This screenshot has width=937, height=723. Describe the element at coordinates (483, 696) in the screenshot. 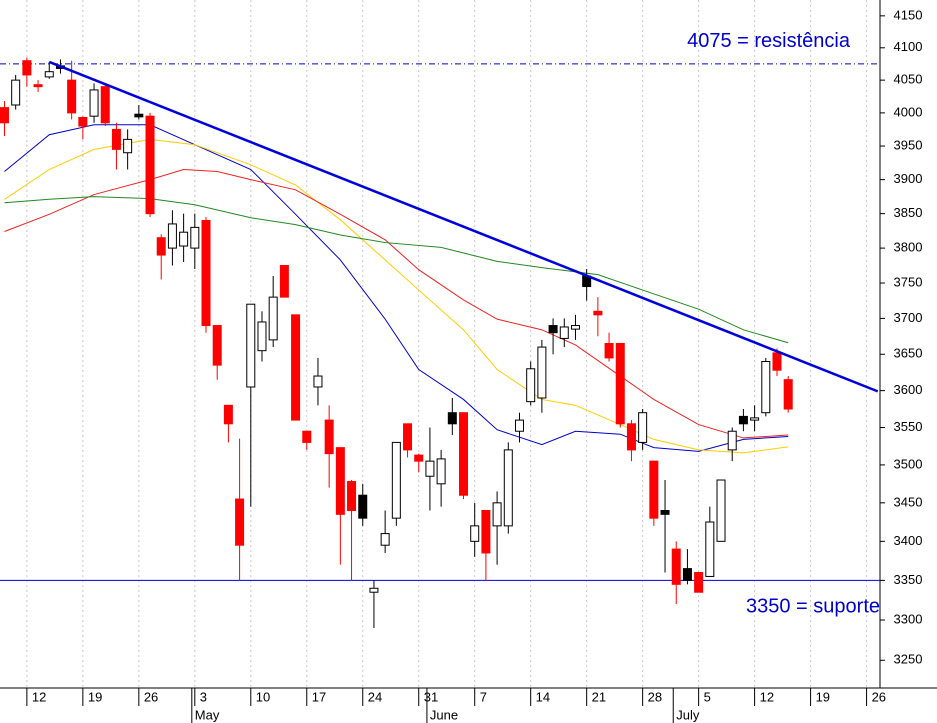

I see `x-tick-label: 7` at that location.